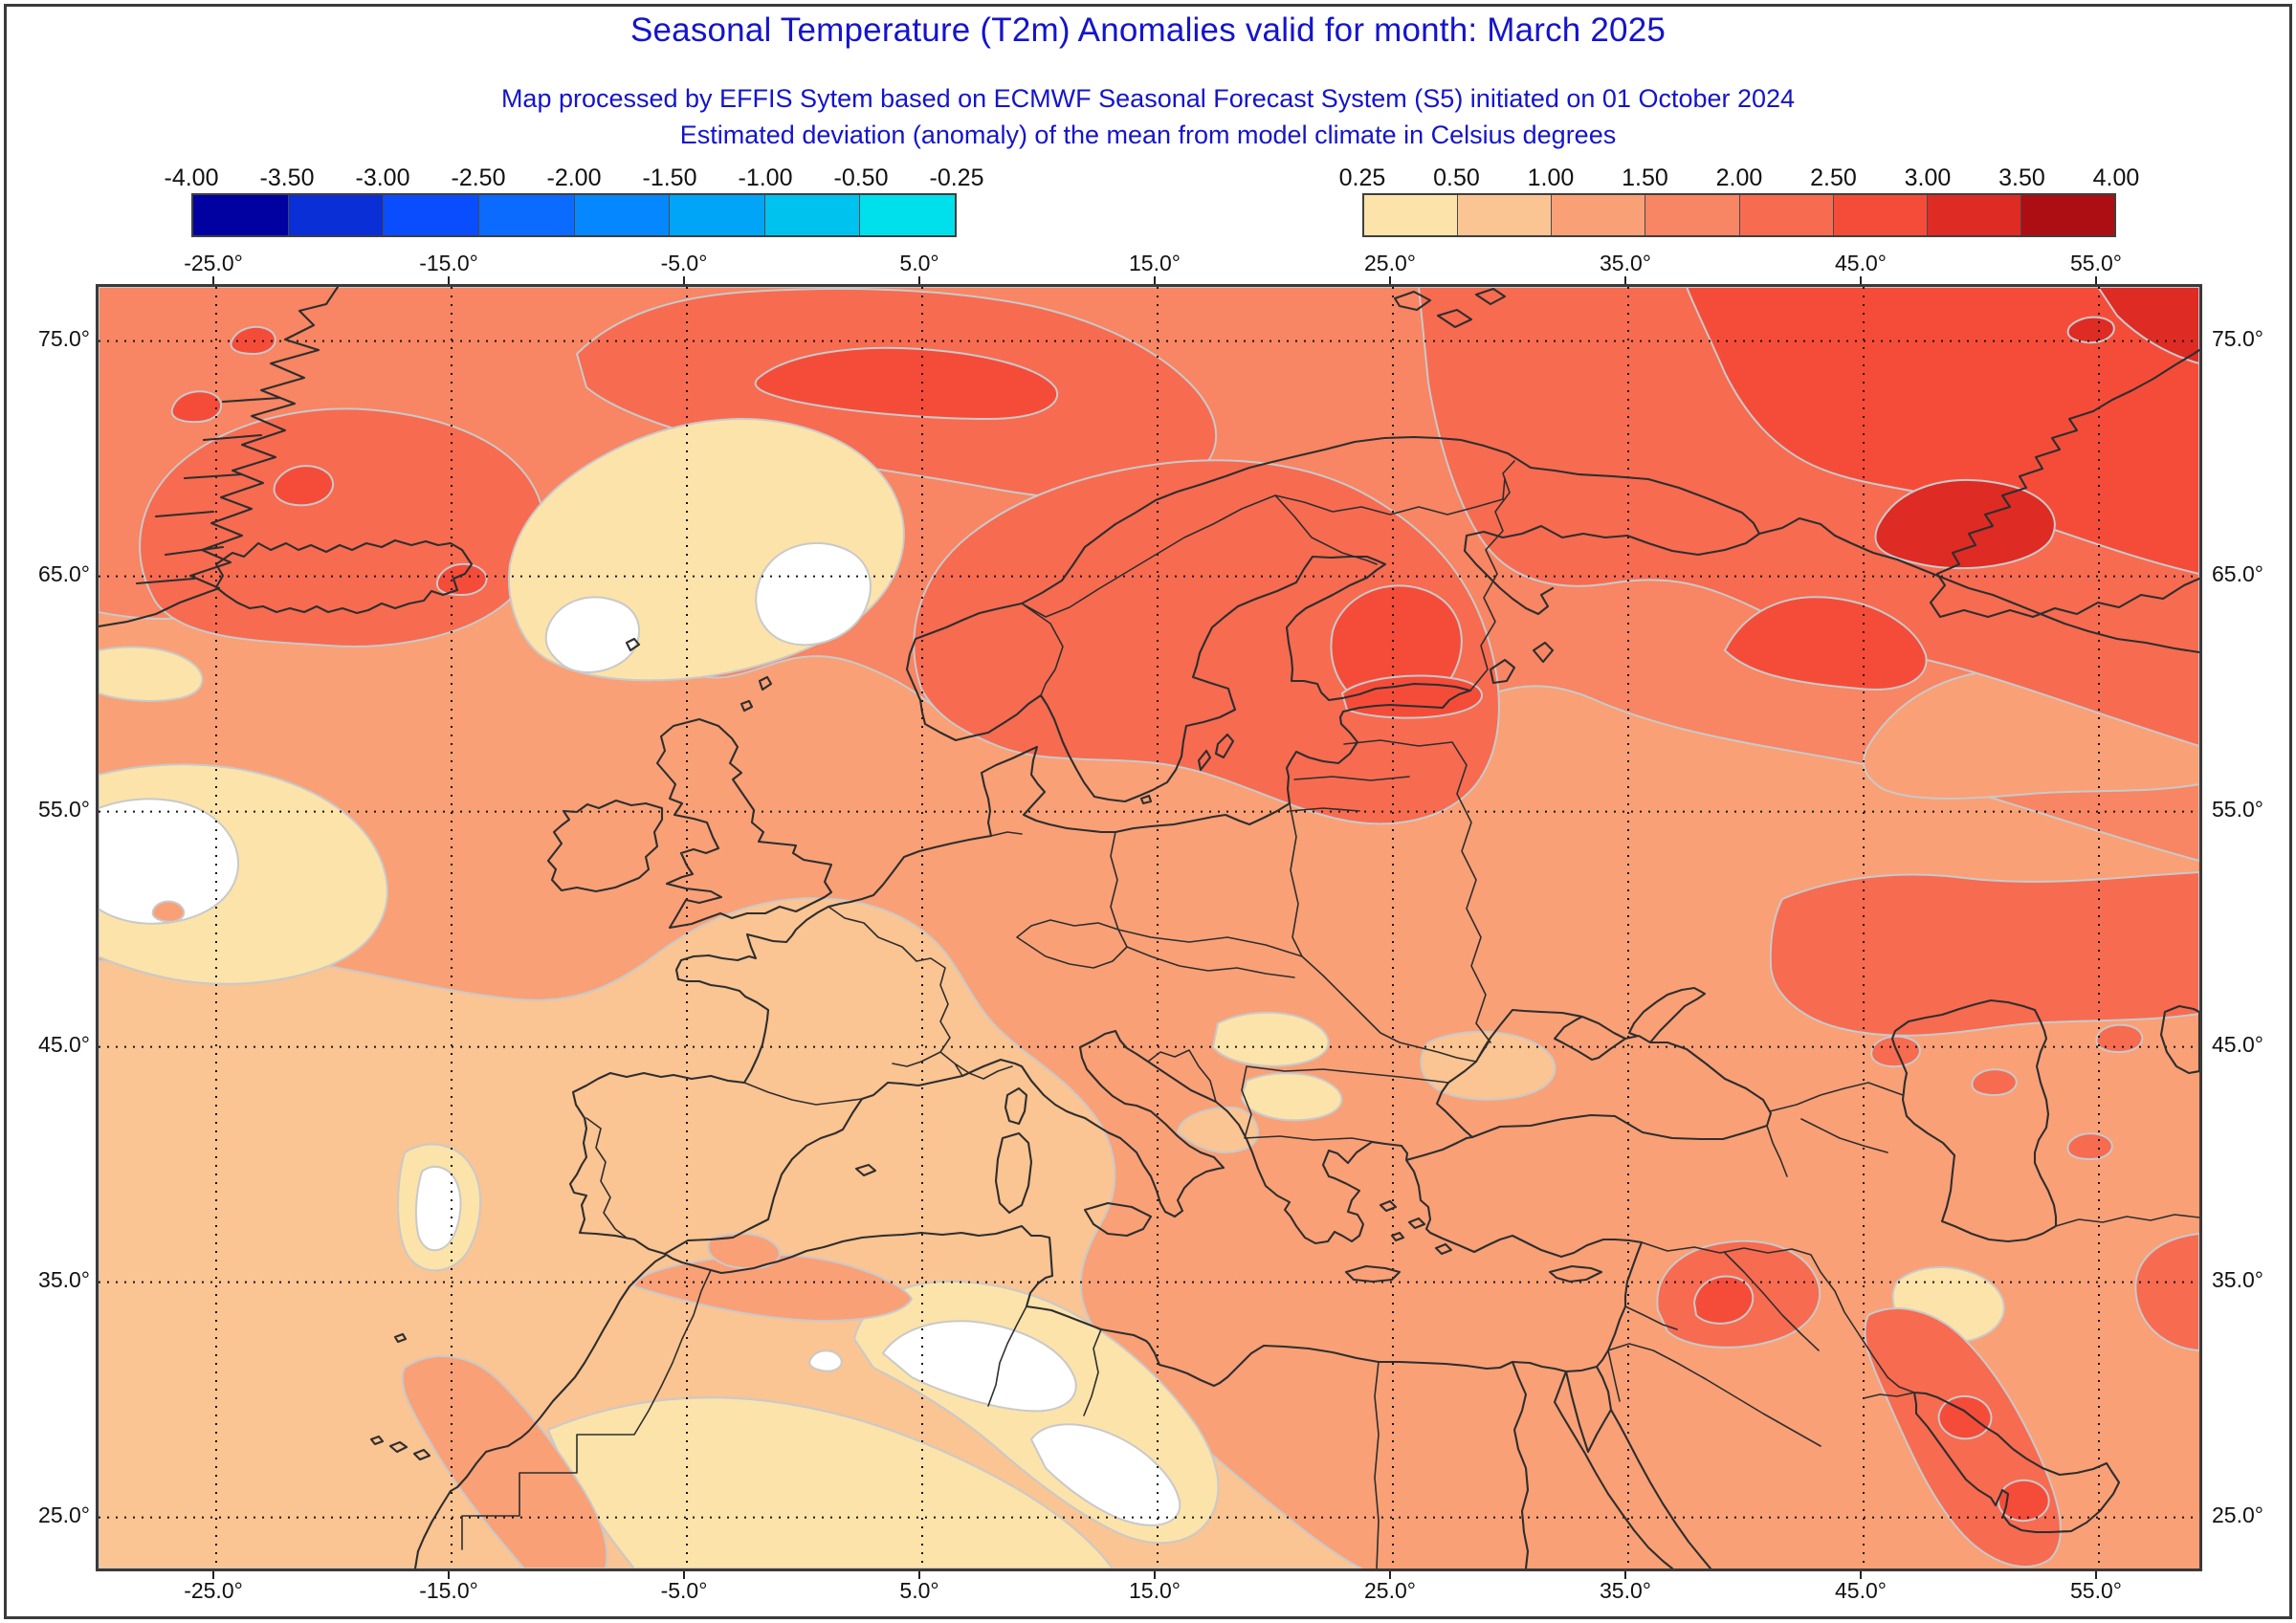 This screenshot has width=2296, height=1623. I want to click on lon-label-top: -15.0°, so click(449, 263).